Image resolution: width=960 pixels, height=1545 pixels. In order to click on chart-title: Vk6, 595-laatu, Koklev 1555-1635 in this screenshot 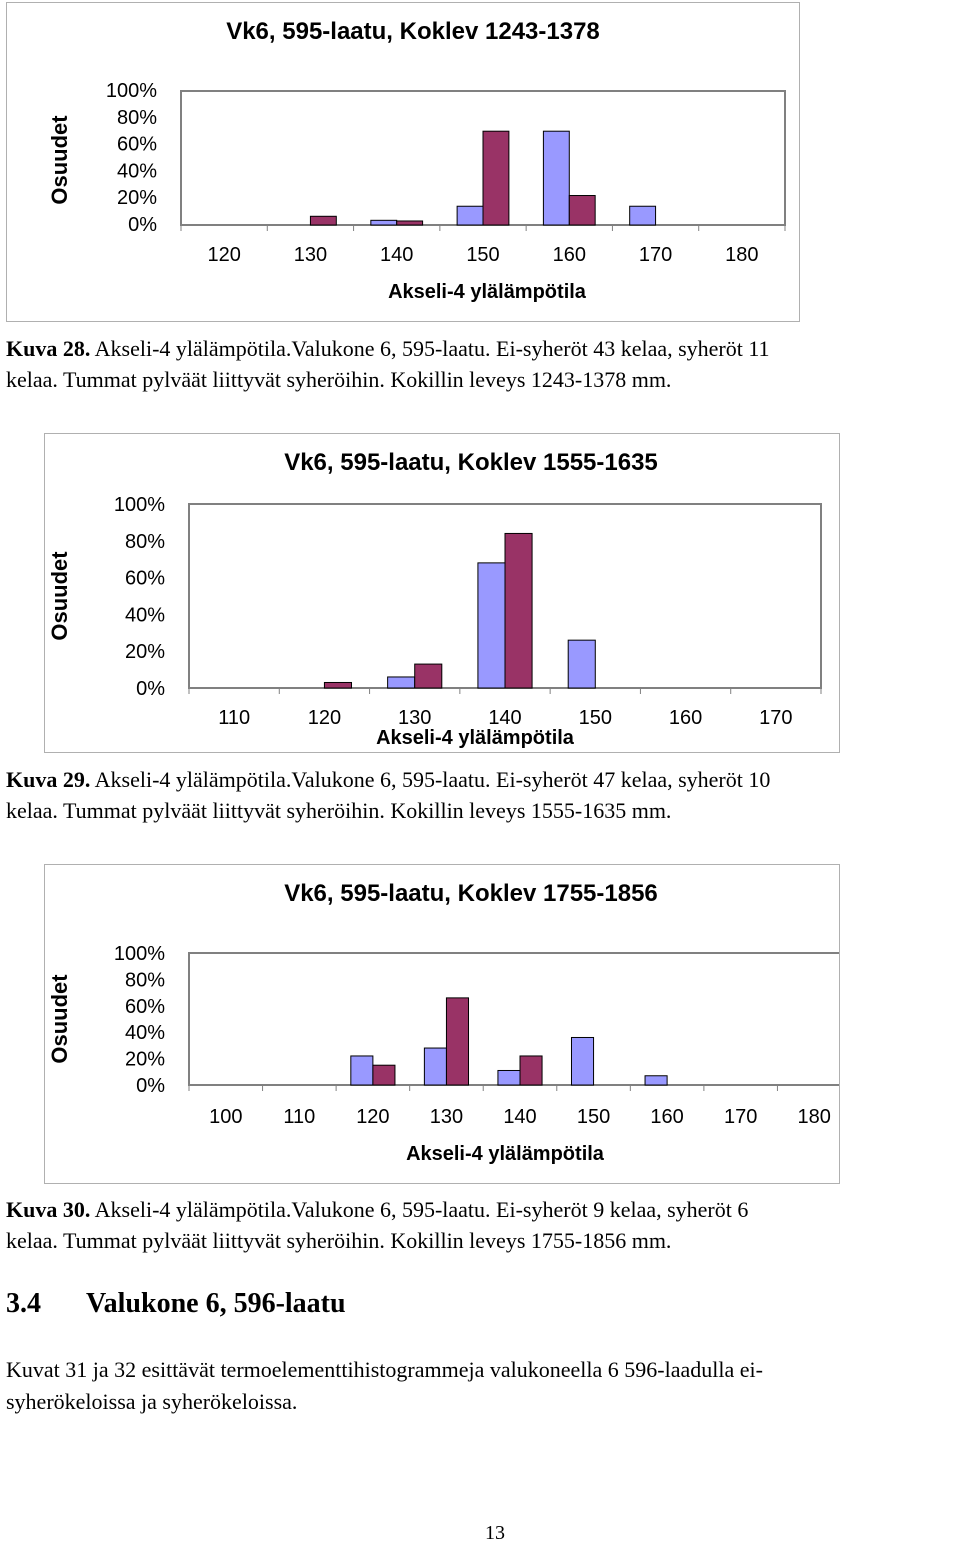, I will do `click(471, 462)`.